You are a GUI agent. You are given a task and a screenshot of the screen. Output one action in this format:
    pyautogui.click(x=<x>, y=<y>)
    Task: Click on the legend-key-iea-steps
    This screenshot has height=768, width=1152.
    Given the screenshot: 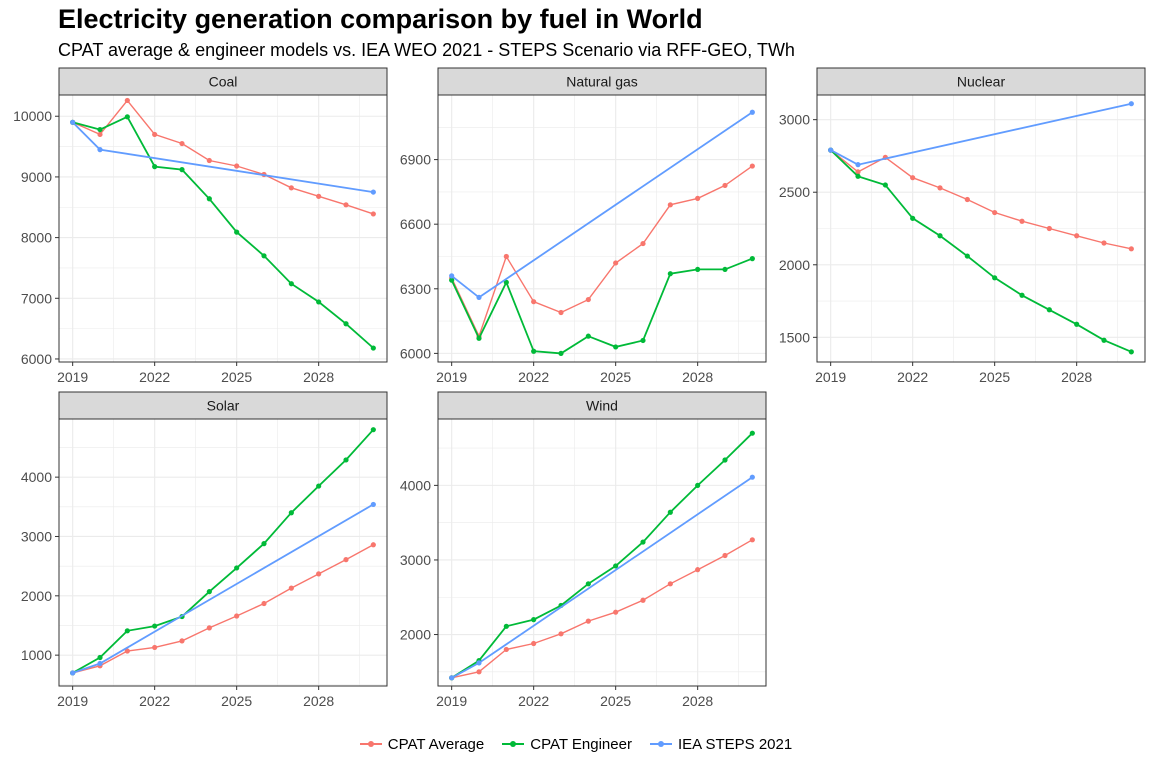 What is the action you would take?
    pyautogui.click(x=660, y=744)
    